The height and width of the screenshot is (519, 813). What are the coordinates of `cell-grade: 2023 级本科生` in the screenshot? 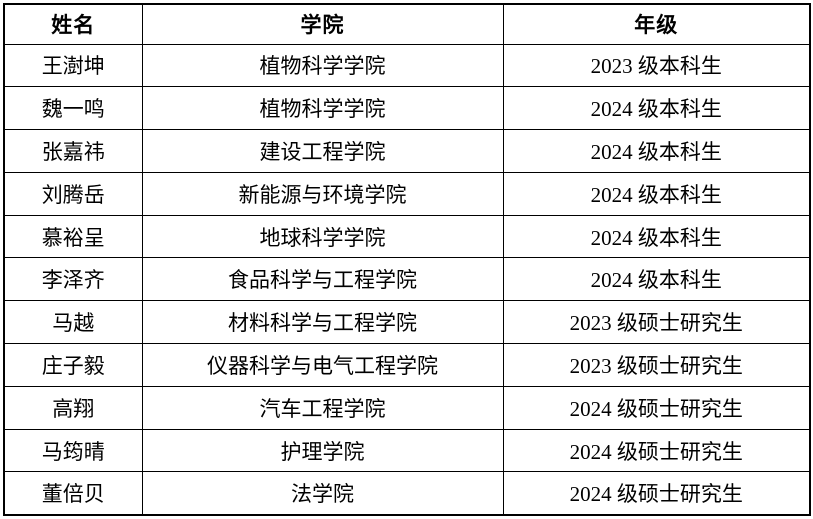 It's located at (656, 65).